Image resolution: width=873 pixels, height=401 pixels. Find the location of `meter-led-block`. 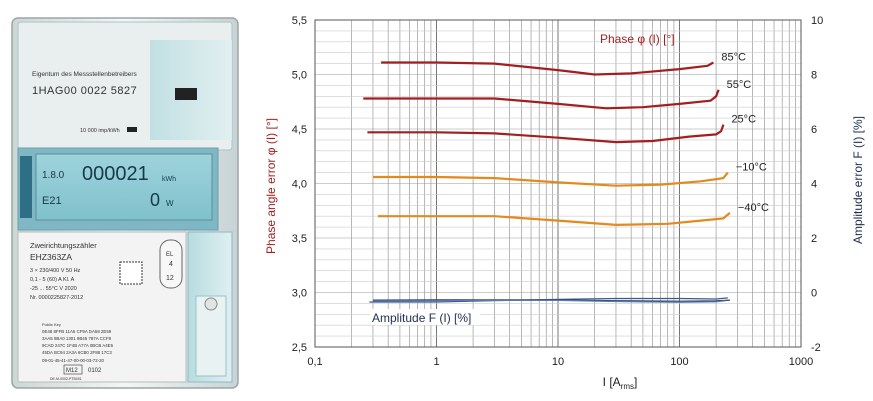

meter-led-block is located at coordinates (186, 94).